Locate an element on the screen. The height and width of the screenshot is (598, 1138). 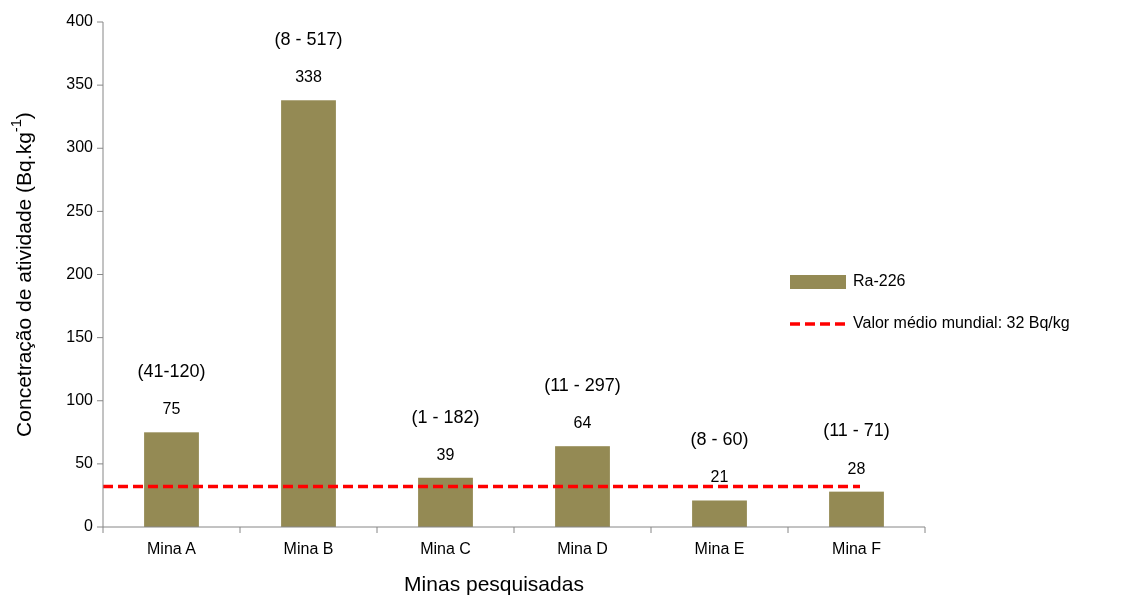
data-label: 21 is located at coordinates (719, 477).